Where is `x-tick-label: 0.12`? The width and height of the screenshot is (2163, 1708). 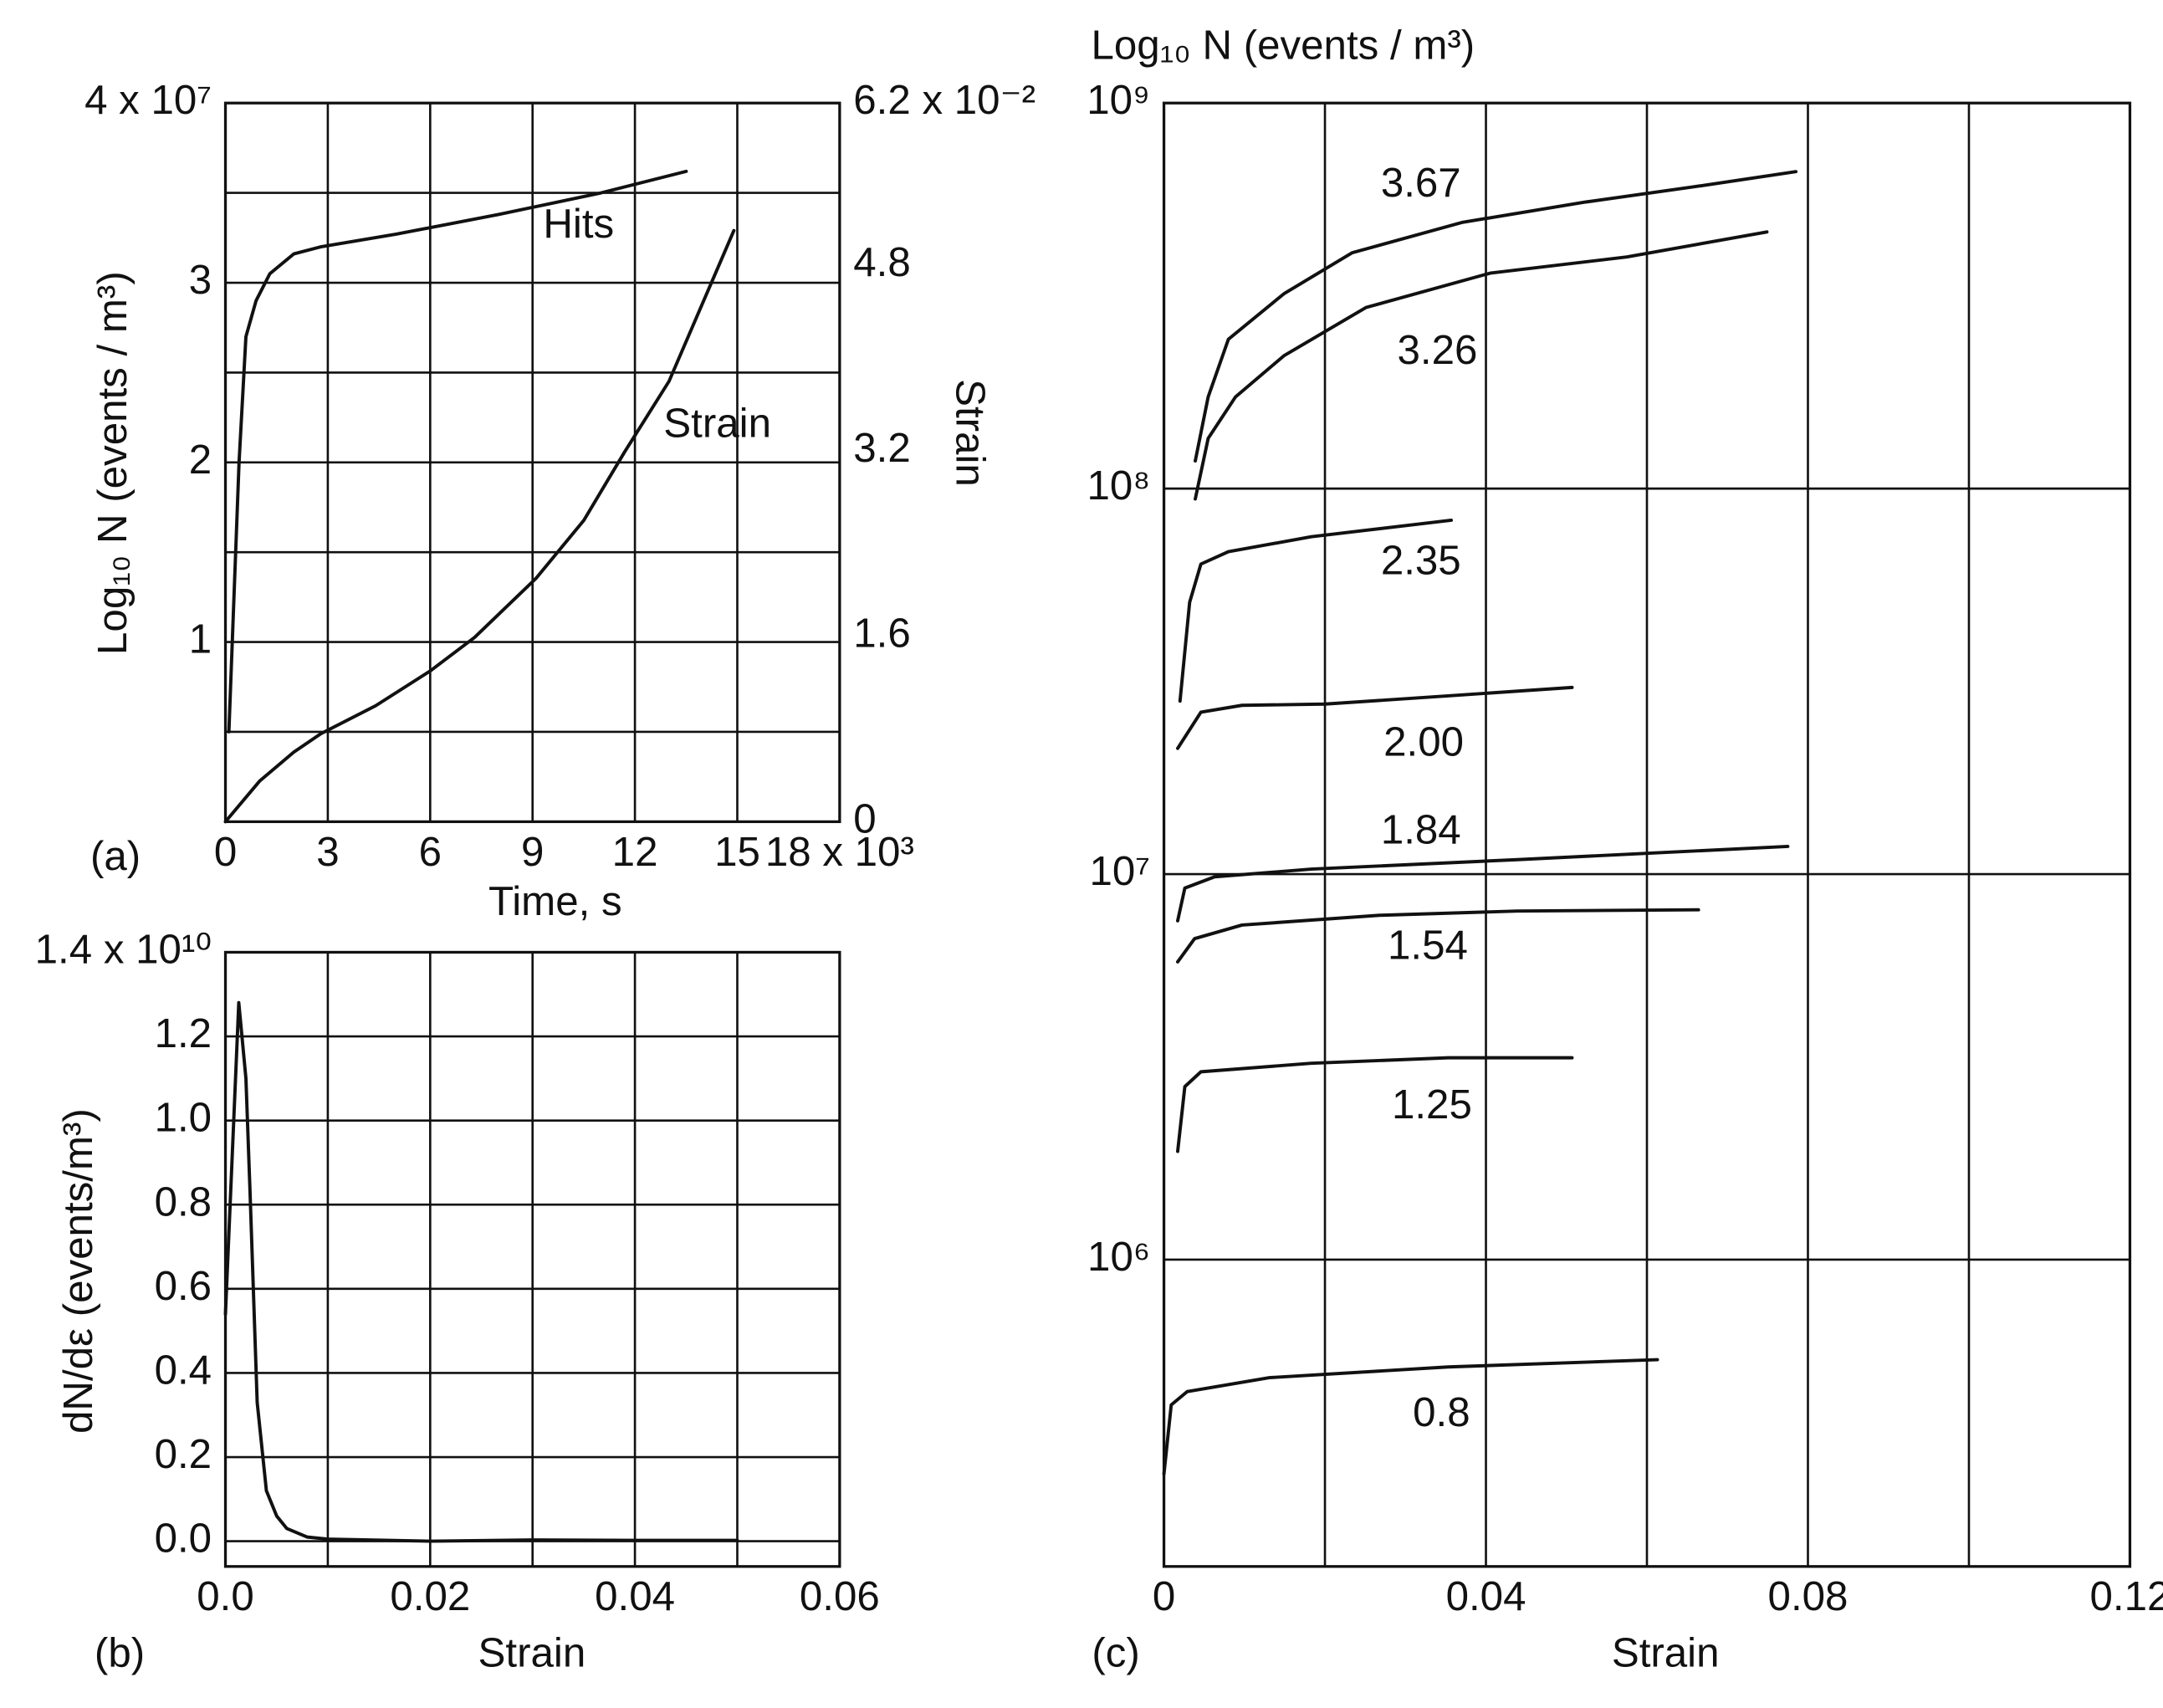 x-tick-label: 0.12 is located at coordinates (2126, 1596).